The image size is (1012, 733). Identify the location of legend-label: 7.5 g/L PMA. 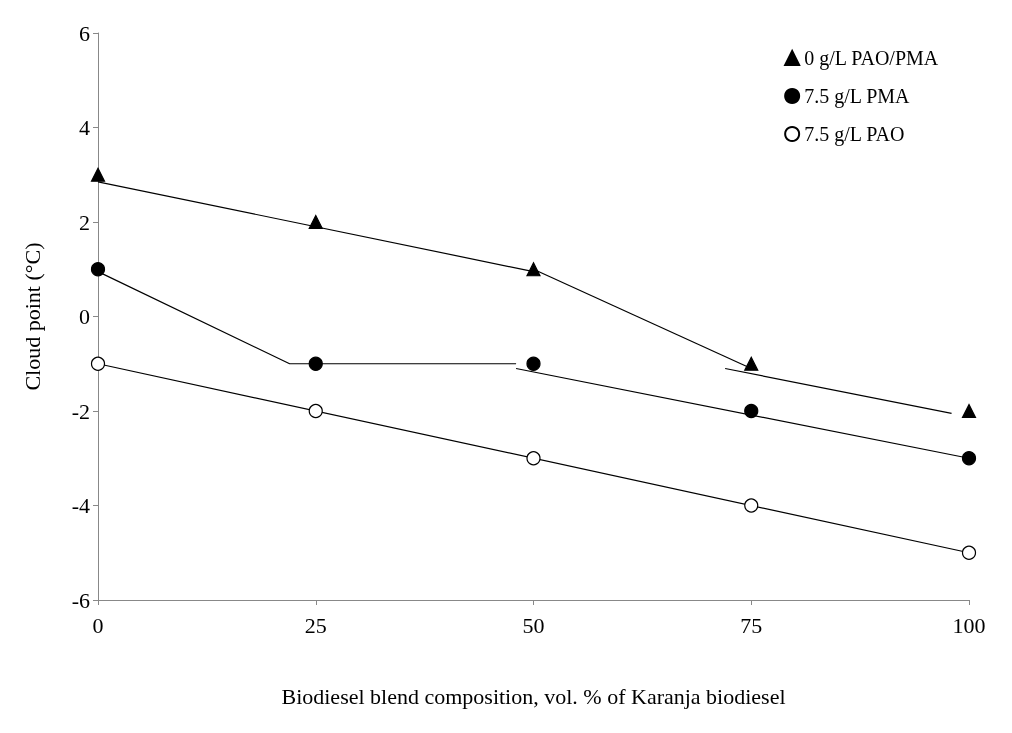
(857, 96).